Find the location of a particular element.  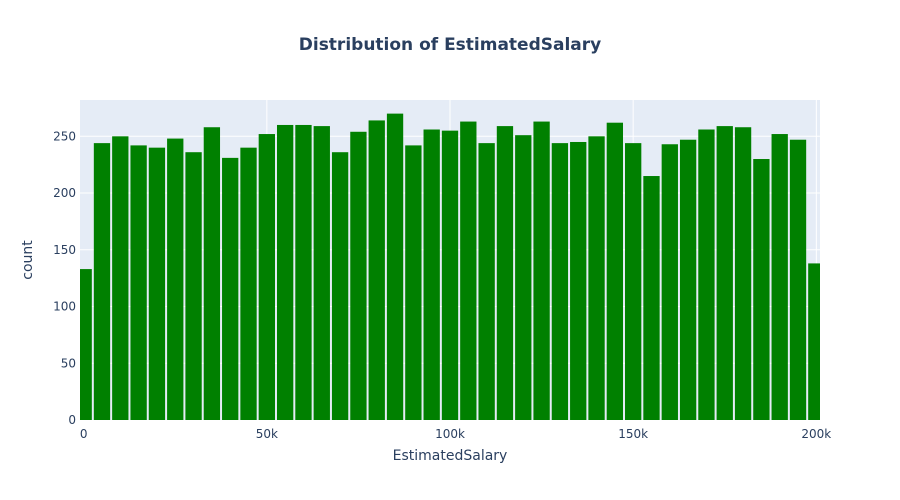

x-tick-label: 50k is located at coordinates (267, 434).